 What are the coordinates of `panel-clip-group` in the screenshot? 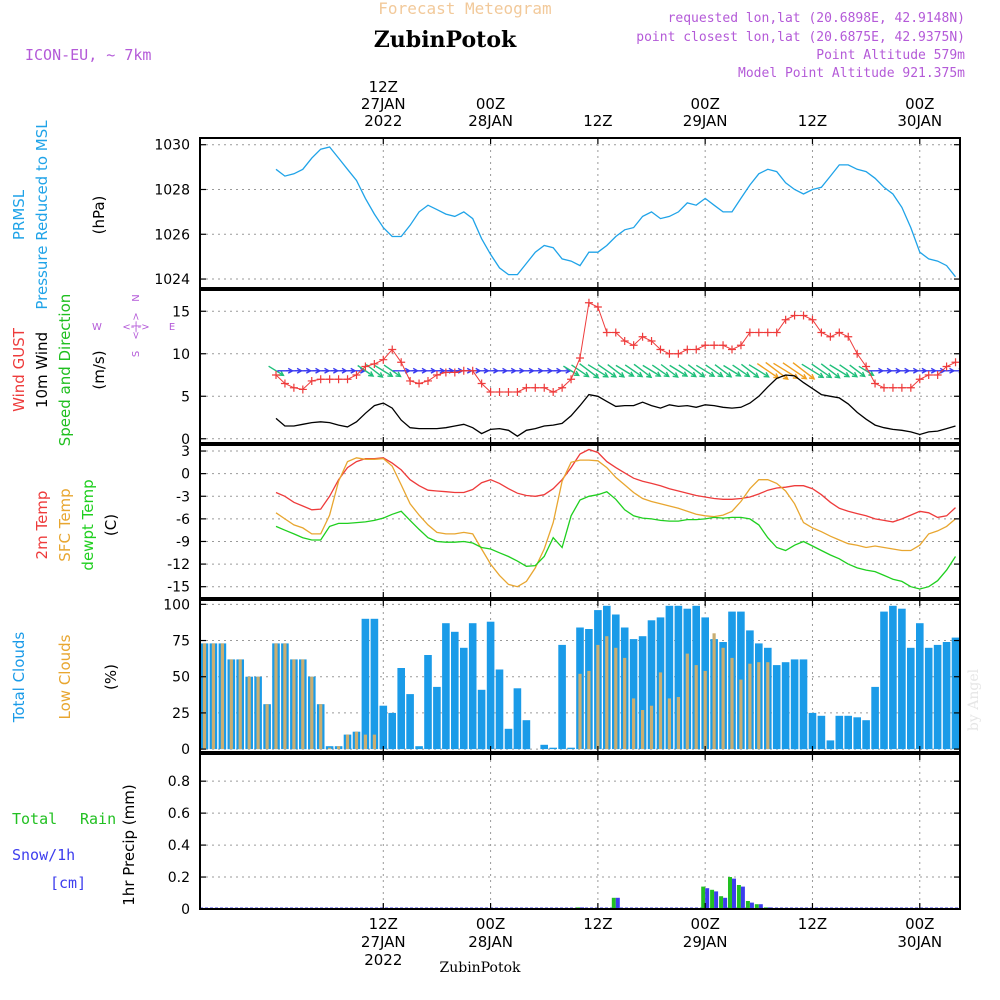 It's located at (616, 212).